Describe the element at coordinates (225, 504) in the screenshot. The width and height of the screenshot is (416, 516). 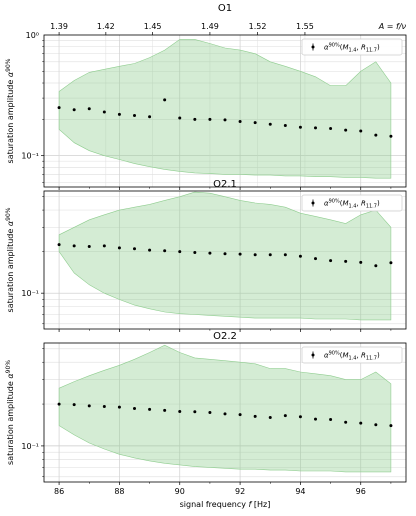
I see `x-axis-label: signal frequency f [Hz]` at that location.